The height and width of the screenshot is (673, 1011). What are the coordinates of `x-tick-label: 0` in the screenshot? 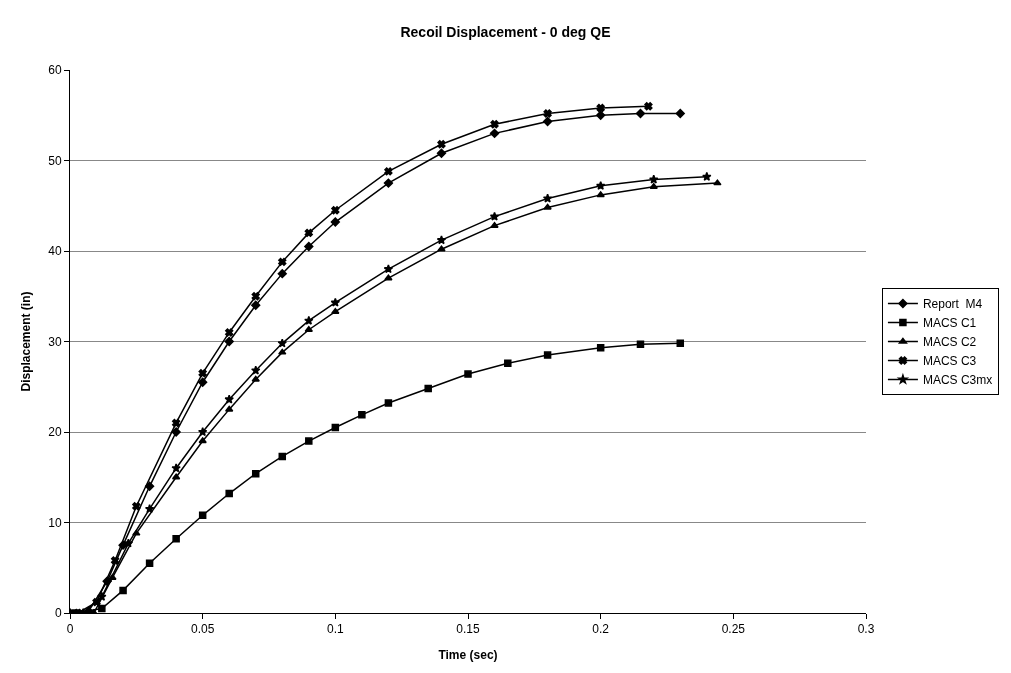 It's located at (70, 629).